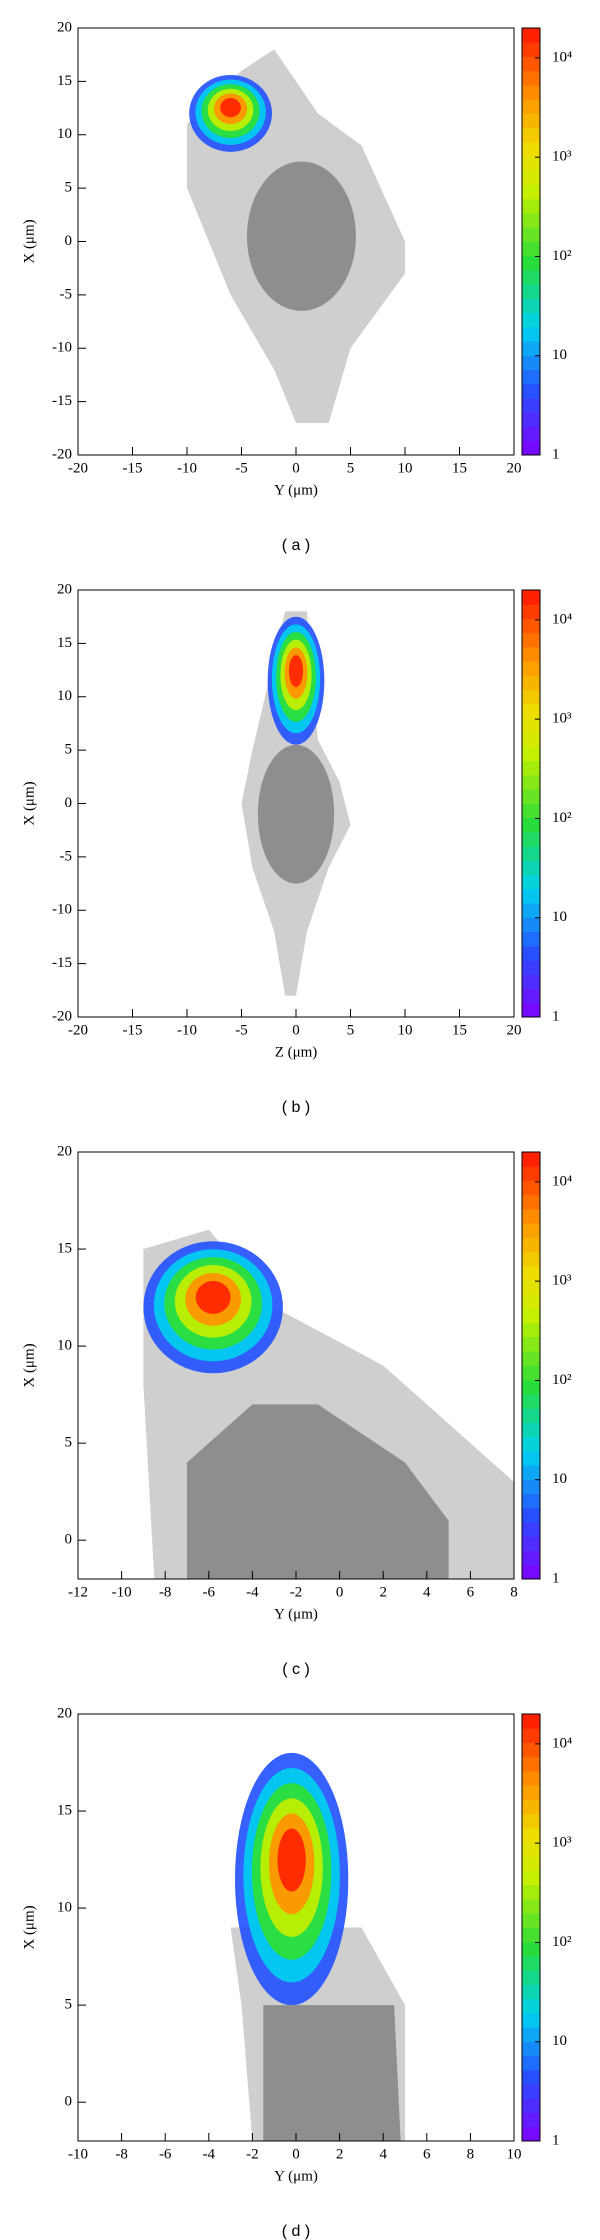  What do you see at coordinates (241, 468) in the screenshot?
I see `x-tick-label: -5` at bounding box center [241, 468].